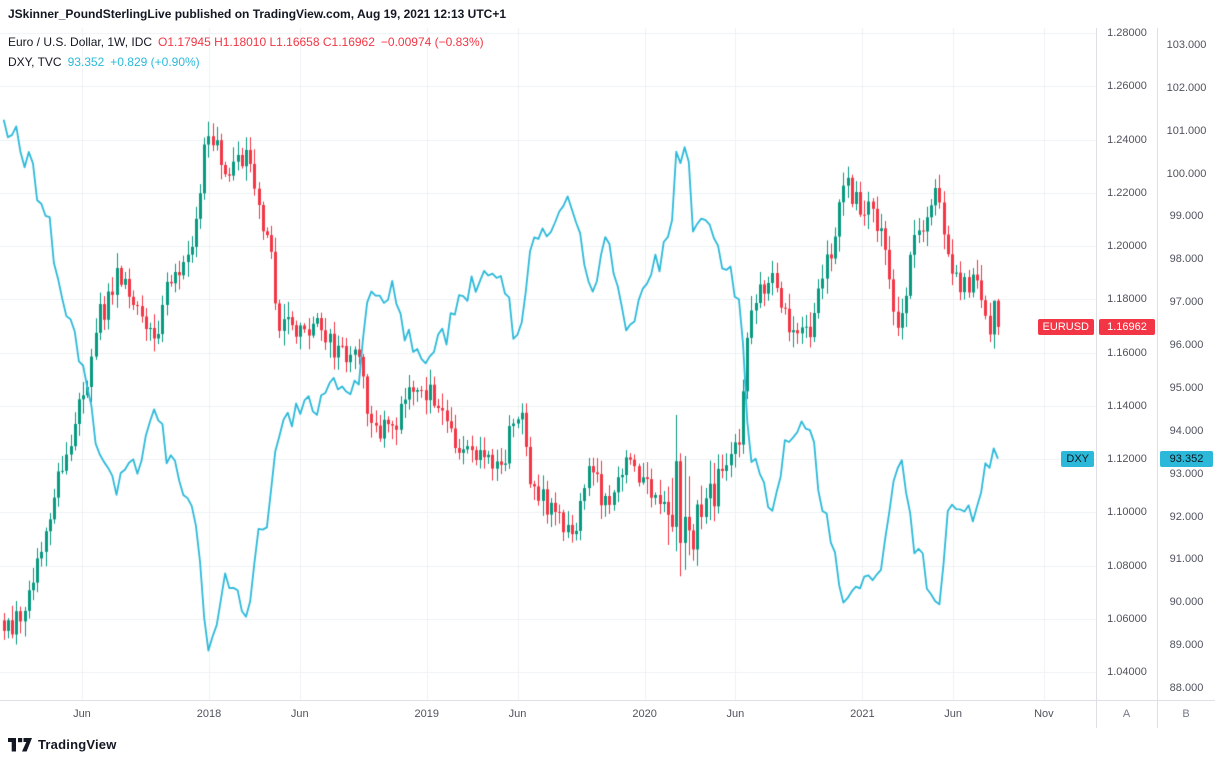  Describe the element at coordinates (1186, 387) in the screenshot. I see `dxy-axis-tick: 95.000` at that location.